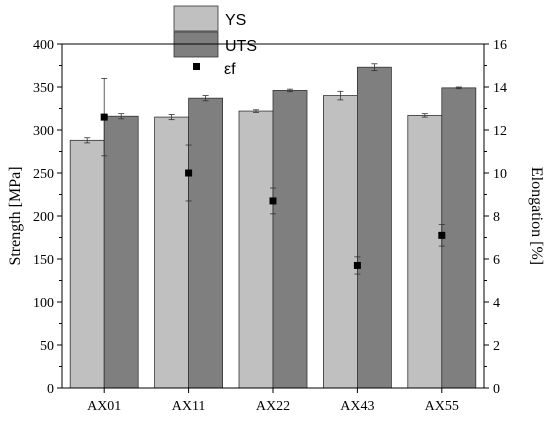 Image resolution: width=550 pixels, height=422 pixels. Describe the element at coordinates (172, 252) in the screenshot. I see `ys-bar-ax11` at that location.